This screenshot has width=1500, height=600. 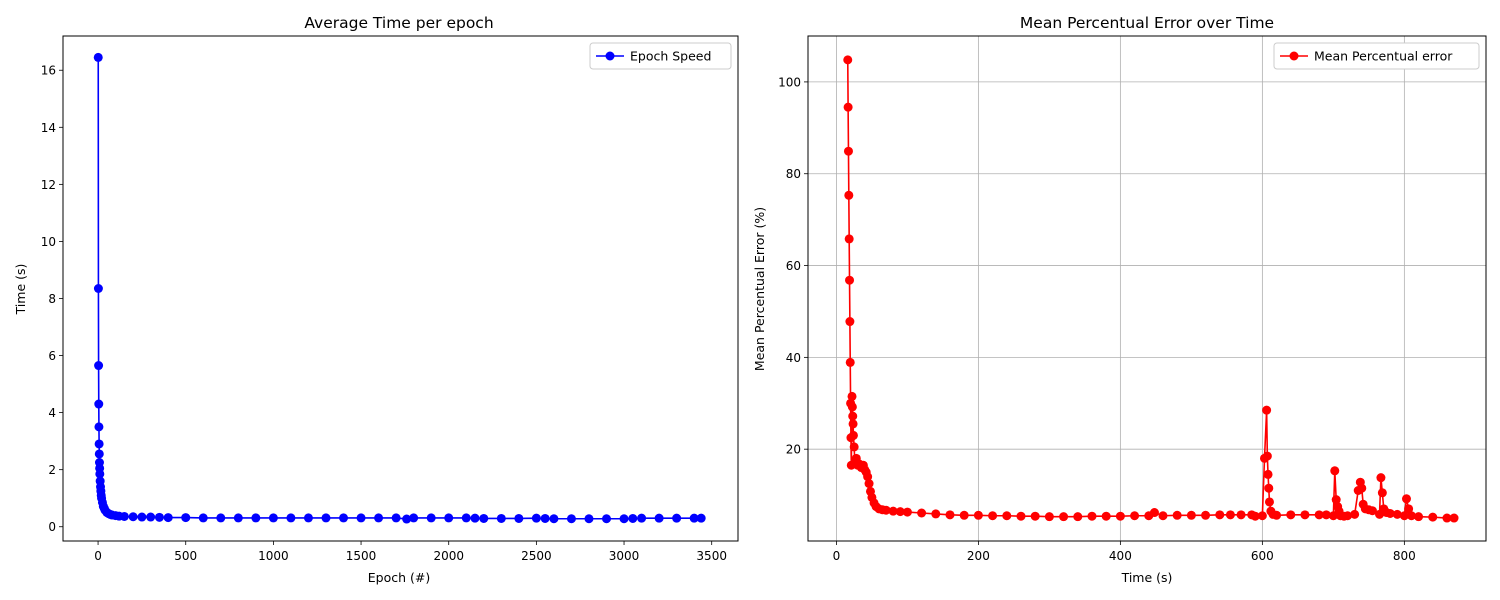 I want to click on y-axis-label: Mean Percentual Error (%), so click(x=759, y=289).